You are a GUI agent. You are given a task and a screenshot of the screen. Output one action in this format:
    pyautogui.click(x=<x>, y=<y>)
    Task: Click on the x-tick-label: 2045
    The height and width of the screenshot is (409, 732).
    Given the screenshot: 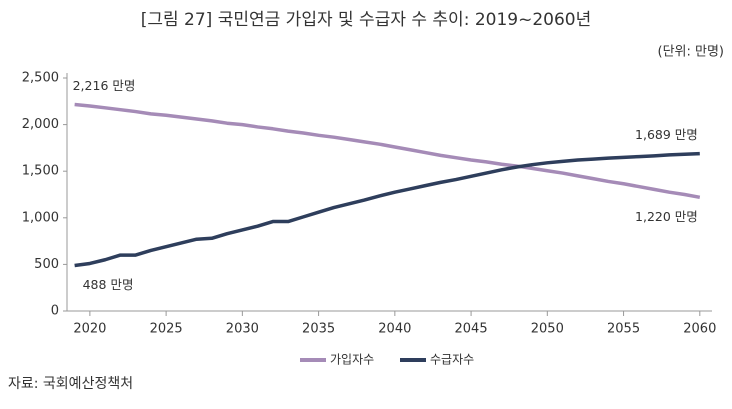 What is the action you would take?
    pyautogui.click(x=471, y=329)
    